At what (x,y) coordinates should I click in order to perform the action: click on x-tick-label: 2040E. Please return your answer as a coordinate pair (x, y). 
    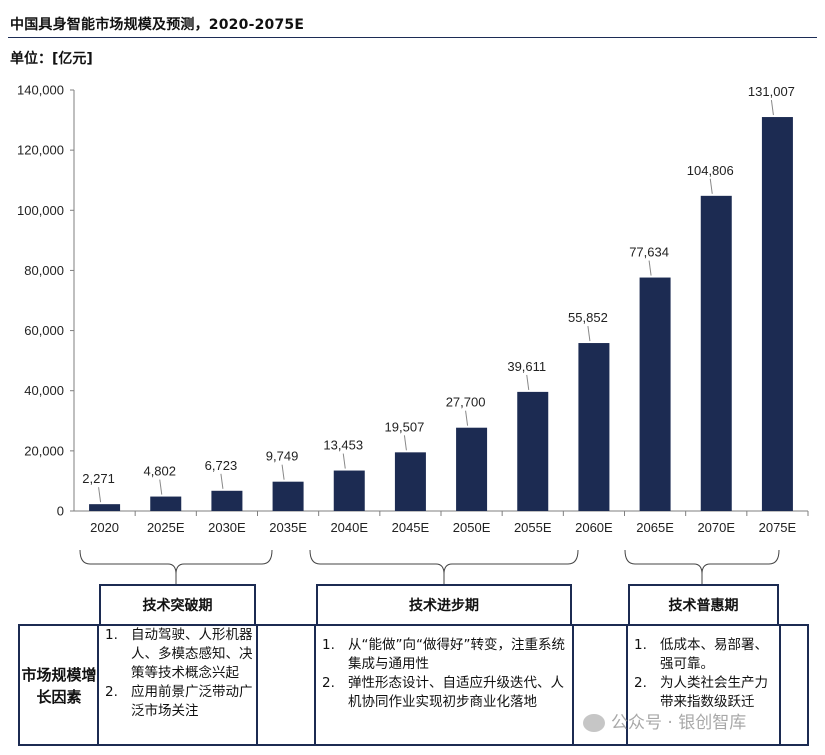
    Looking at the image, I should click on (349, 527).